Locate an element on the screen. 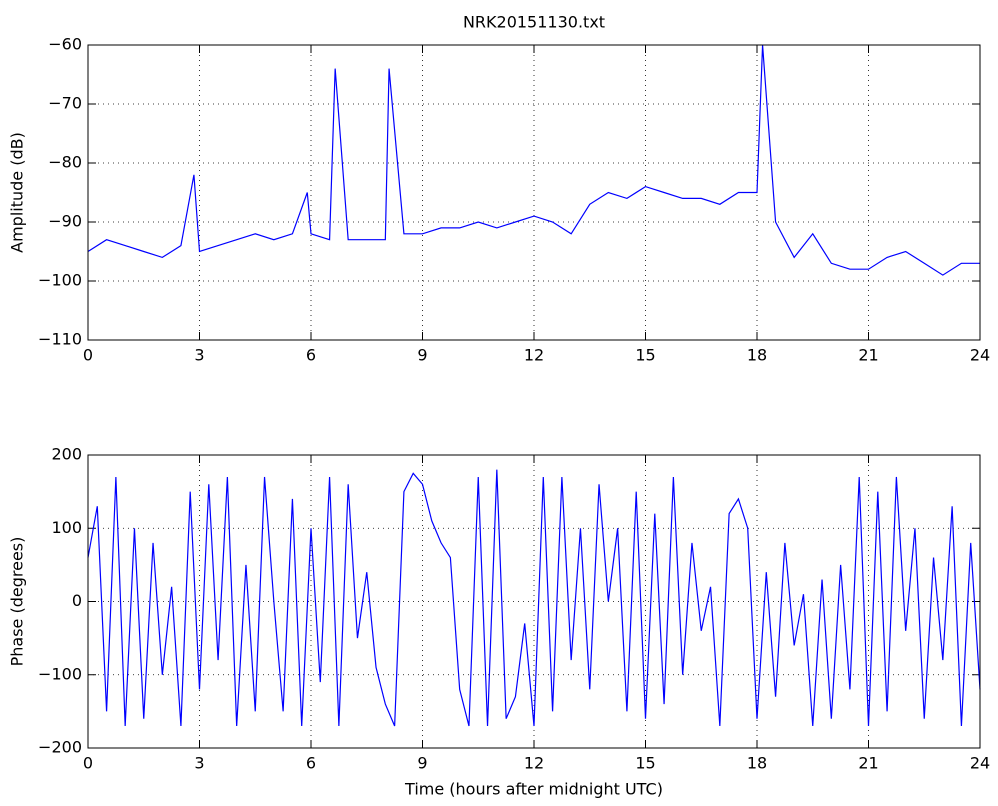  y-tick-label: 100 is located at coordinates (66, 527).